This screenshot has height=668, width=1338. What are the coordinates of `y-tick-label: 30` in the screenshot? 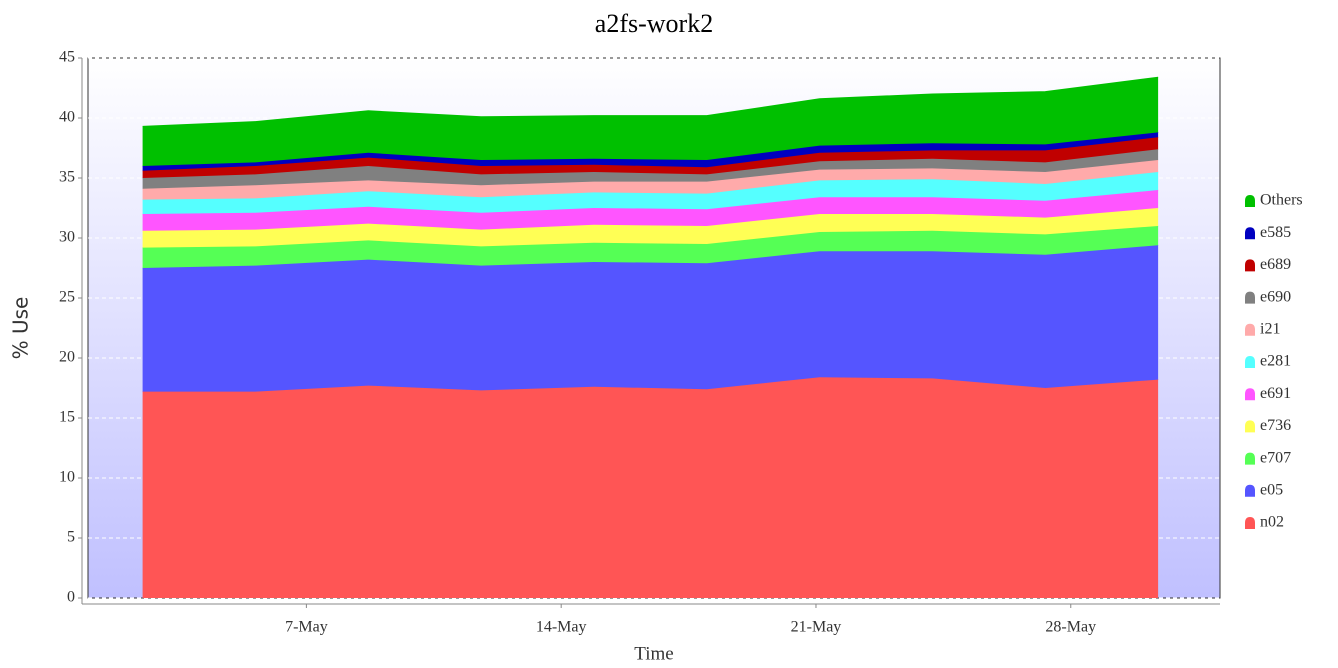 It's located at (67, 237).